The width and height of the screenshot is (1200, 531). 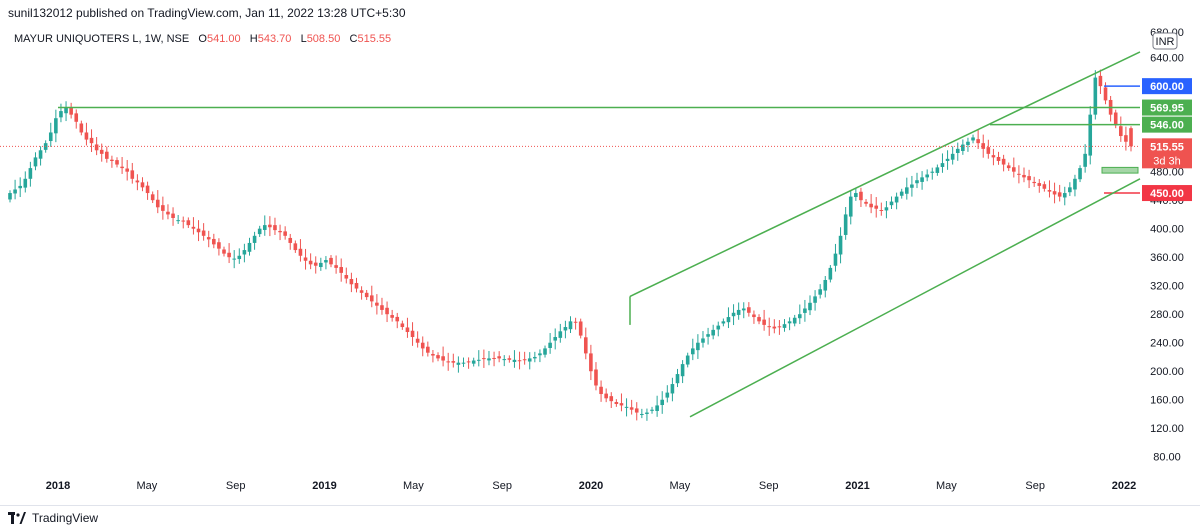 What do you see at coordinates (1165, 41) in the screenshot?
I see `currency-badge` at bounding box center [1165, 41].